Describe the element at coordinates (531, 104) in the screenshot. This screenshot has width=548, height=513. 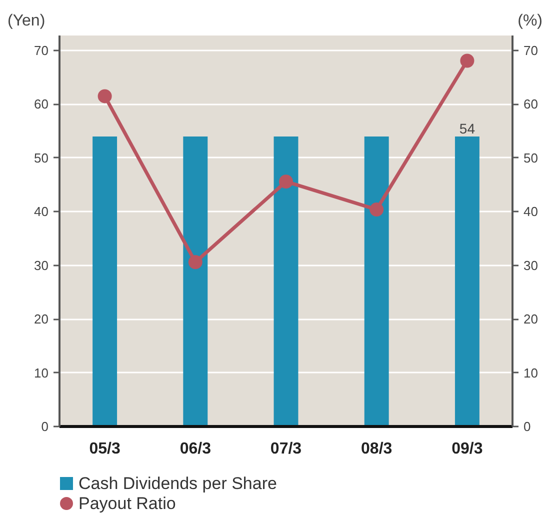
I see `y2-tick-label: 60` at that location.